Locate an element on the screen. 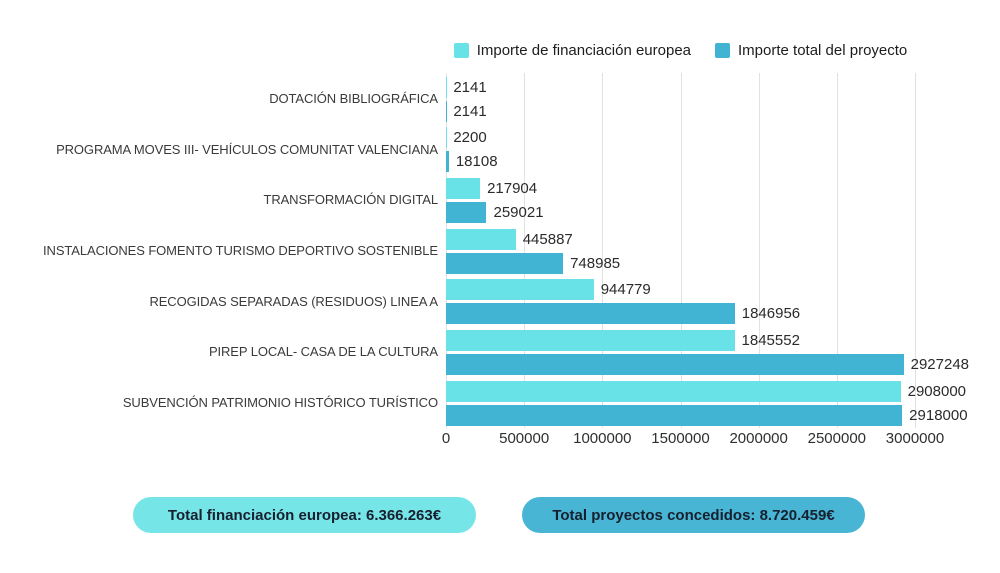 The height and width of the screenshot is (573, 1000). category-label: TRANSFORMACIÓN DIGITAL is located at coordinates (350, 200).